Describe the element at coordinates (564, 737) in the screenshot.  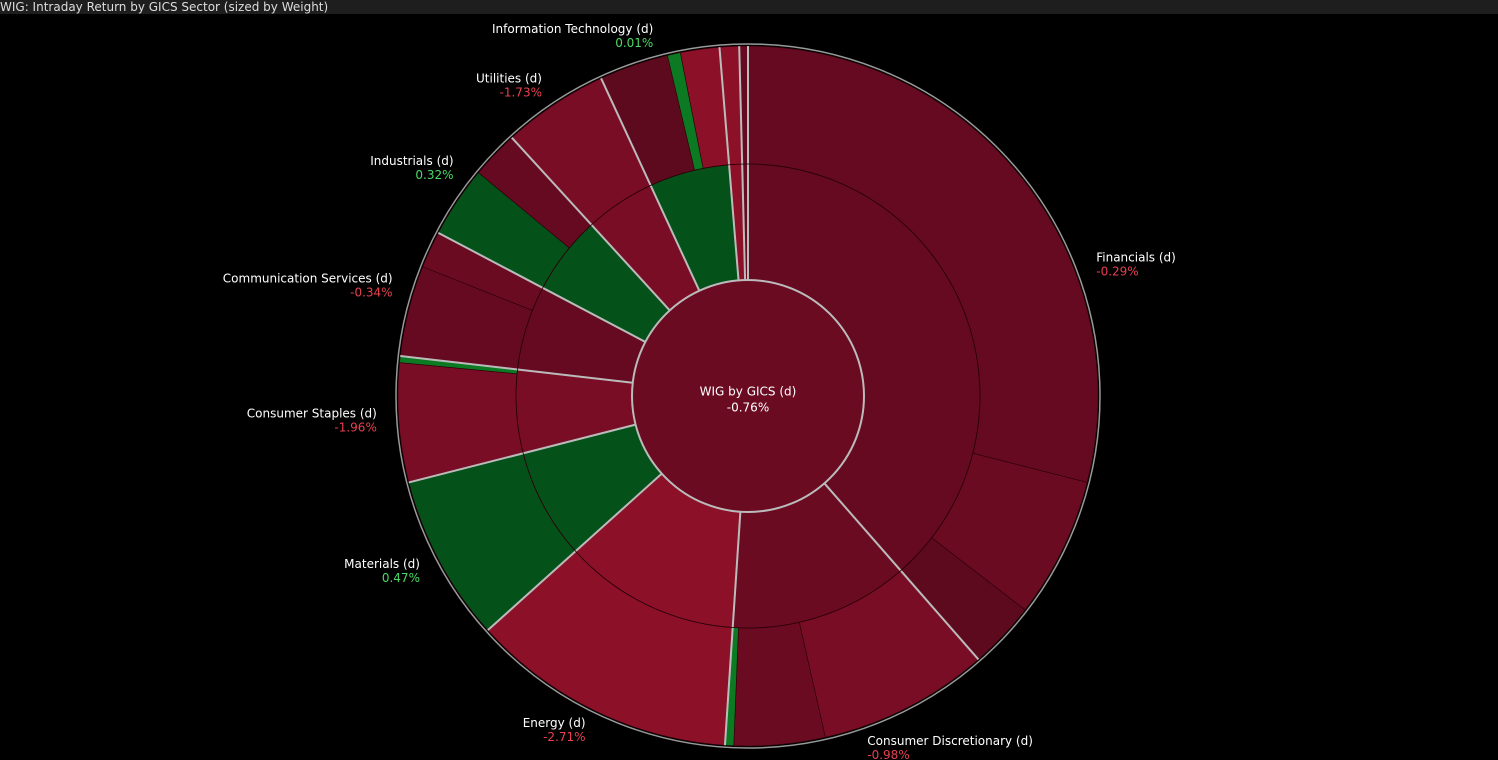
I see `sector-return: -2.71%` at that location.